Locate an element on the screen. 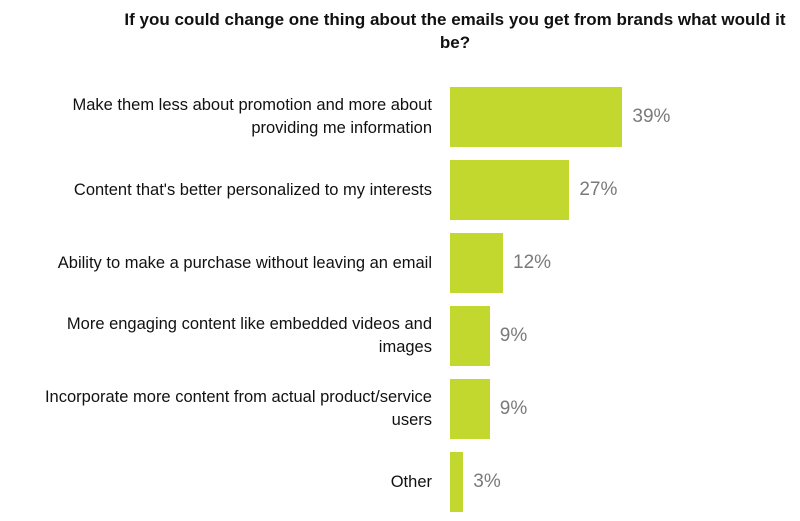  value-label: 12% is located at coordinates (532, 262).